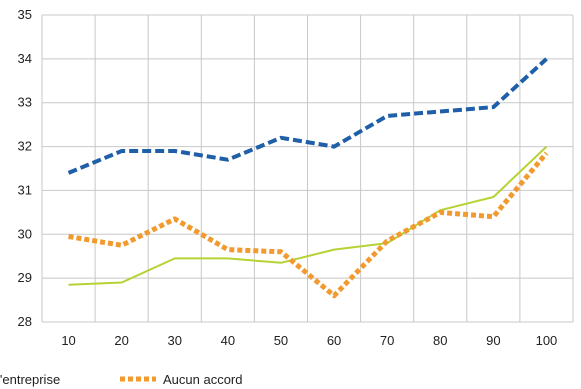  Describe the element at coordinates (228, 340) in the screenshot. I see `x-tick-label: 40` at that location.